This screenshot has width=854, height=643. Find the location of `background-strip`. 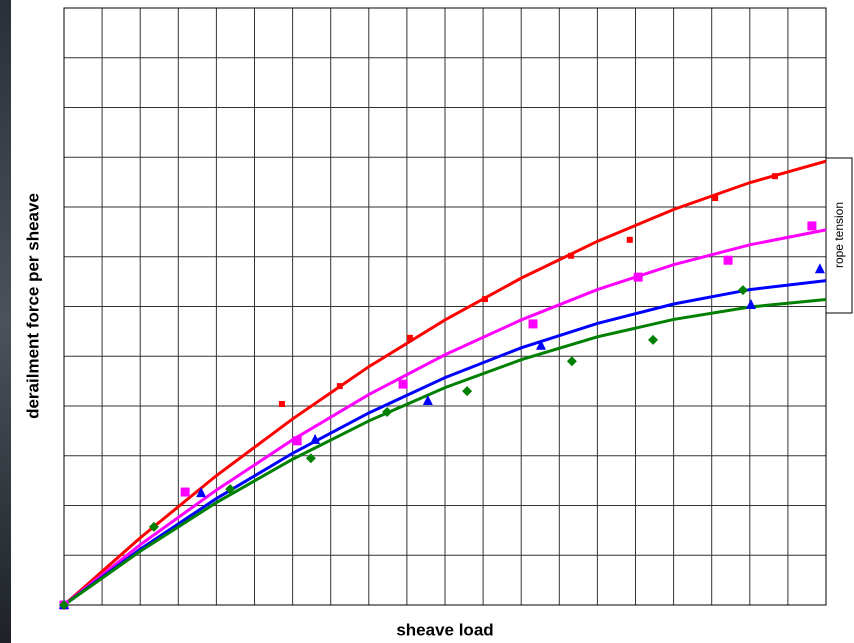

background-strip is located at coordinates (5, 321).